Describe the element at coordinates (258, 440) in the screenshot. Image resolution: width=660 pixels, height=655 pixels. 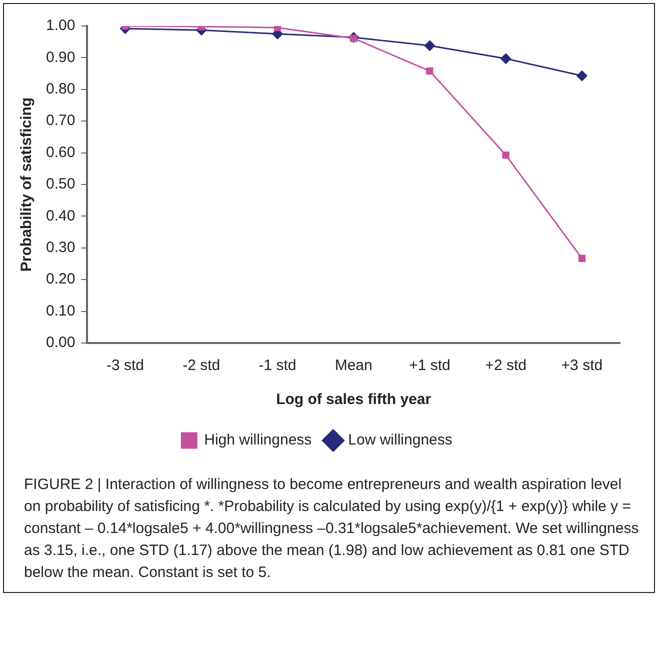
I see `legend-label: High willingness` at that location.